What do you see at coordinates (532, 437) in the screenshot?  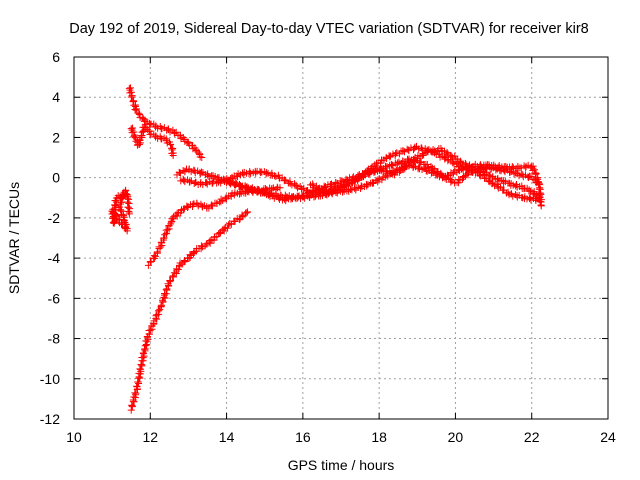 I see `x-tick-label: 22` at bounding box center [532, 437].